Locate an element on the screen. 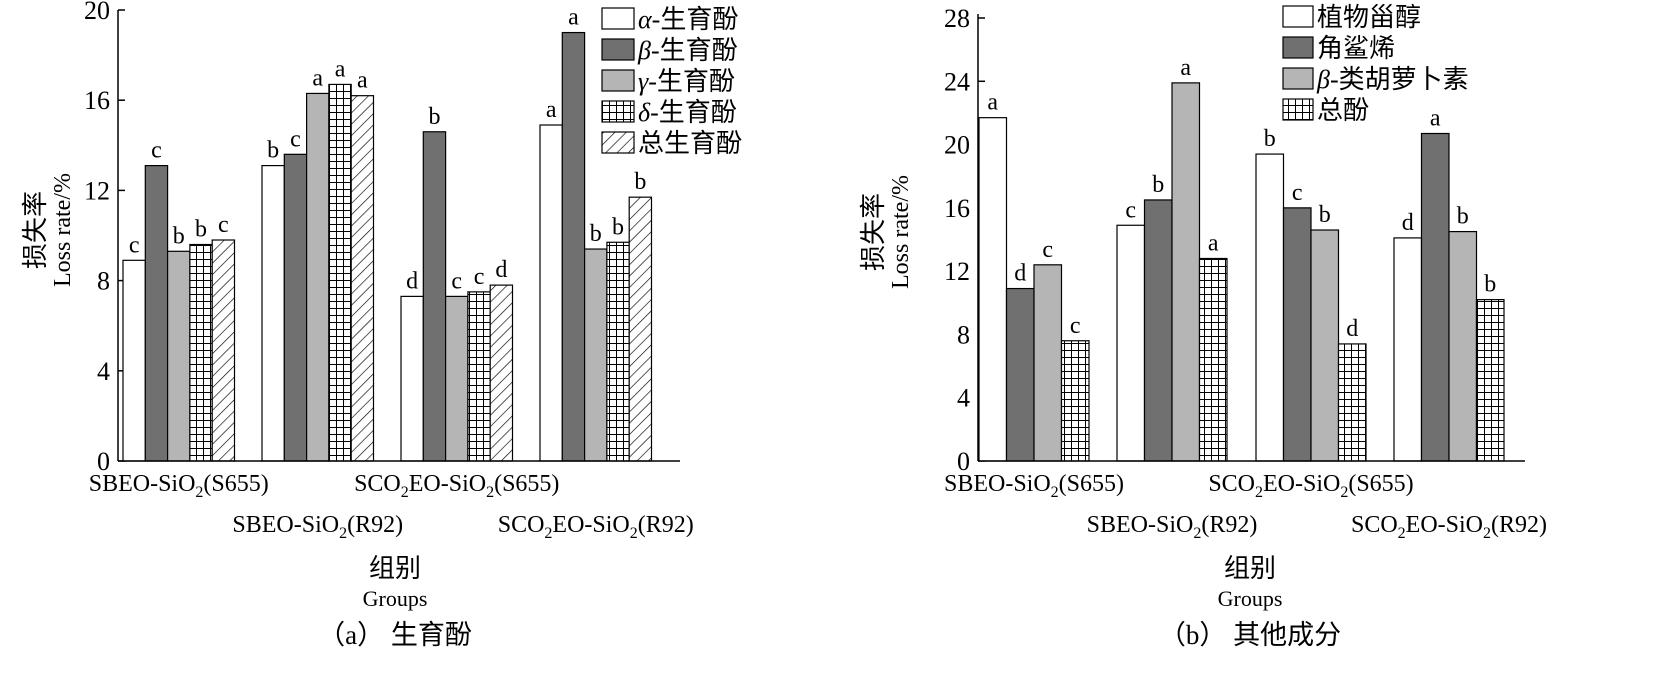 Image resolution: width=1656 pixels, height=686 pixels. legend-label: δ-生育酚 is located at coordinates (687, 112).